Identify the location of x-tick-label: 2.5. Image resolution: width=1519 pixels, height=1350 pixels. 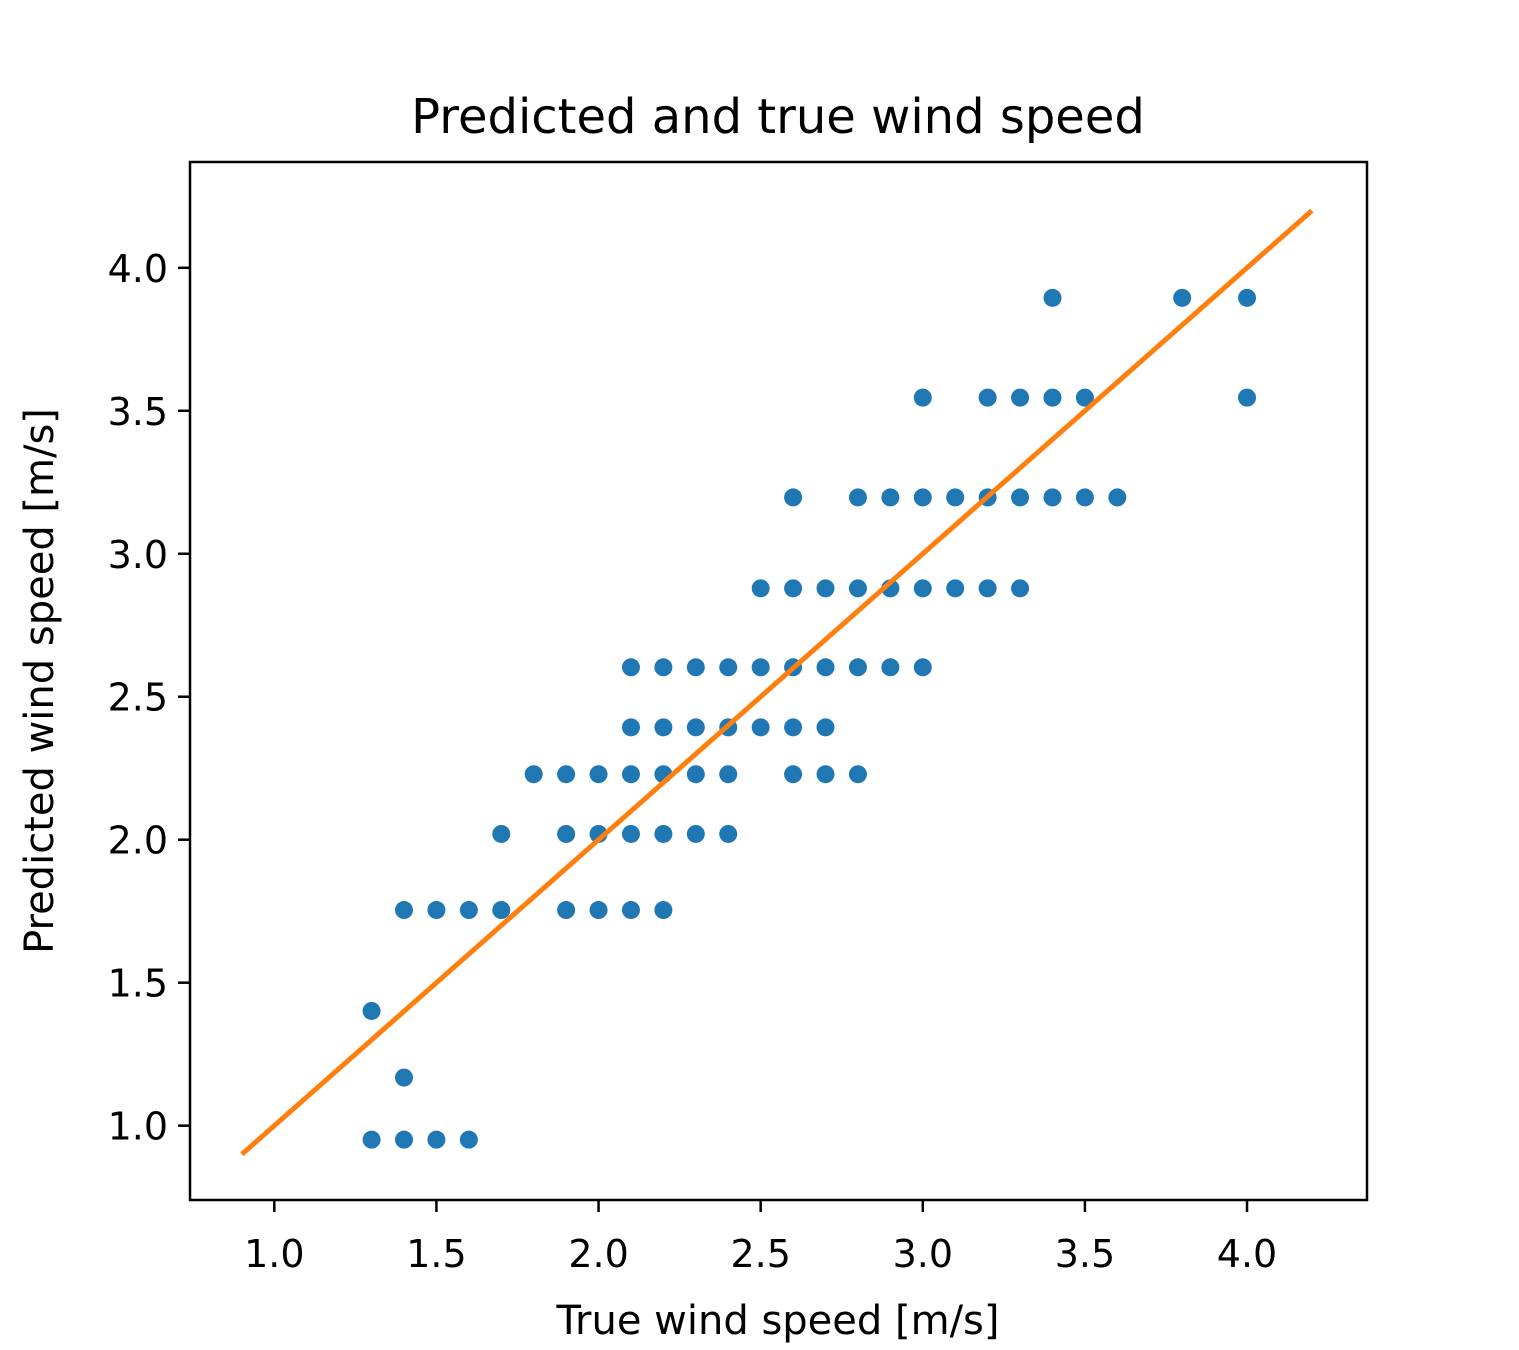
(760, 1254).